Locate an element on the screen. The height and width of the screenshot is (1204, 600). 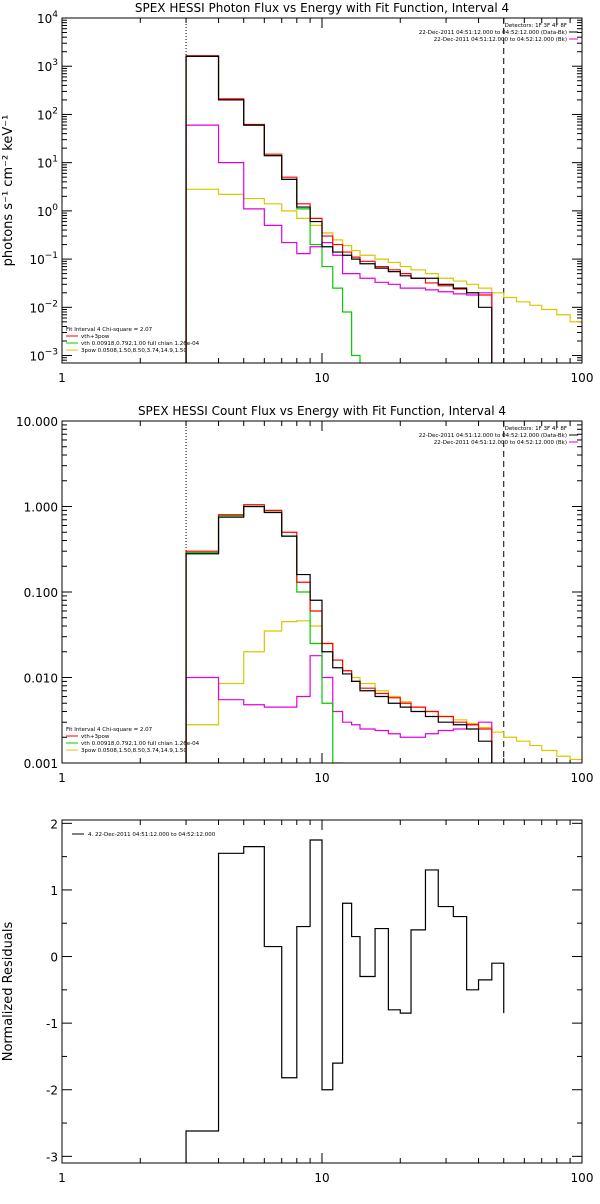
y-tick-label: 1 is located at coordinates (54, 891).